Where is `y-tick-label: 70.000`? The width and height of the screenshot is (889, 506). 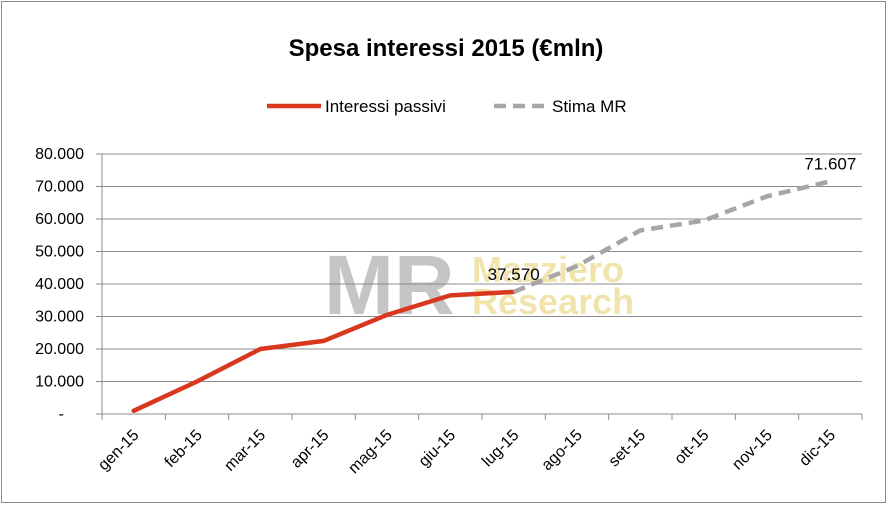 y-tick-label: 70.000 is located at coordinates (59, 187).